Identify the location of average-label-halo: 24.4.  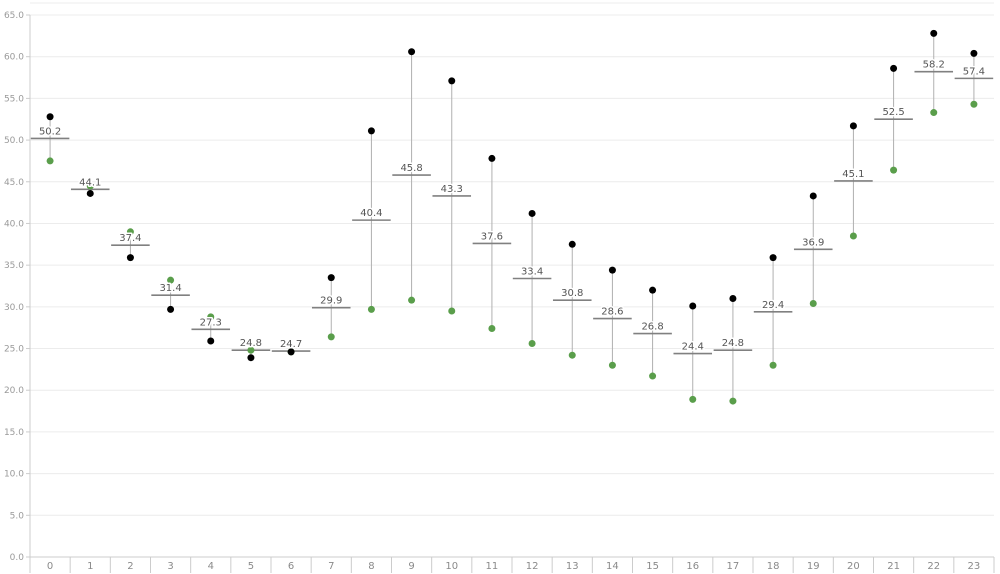
(693, 347).